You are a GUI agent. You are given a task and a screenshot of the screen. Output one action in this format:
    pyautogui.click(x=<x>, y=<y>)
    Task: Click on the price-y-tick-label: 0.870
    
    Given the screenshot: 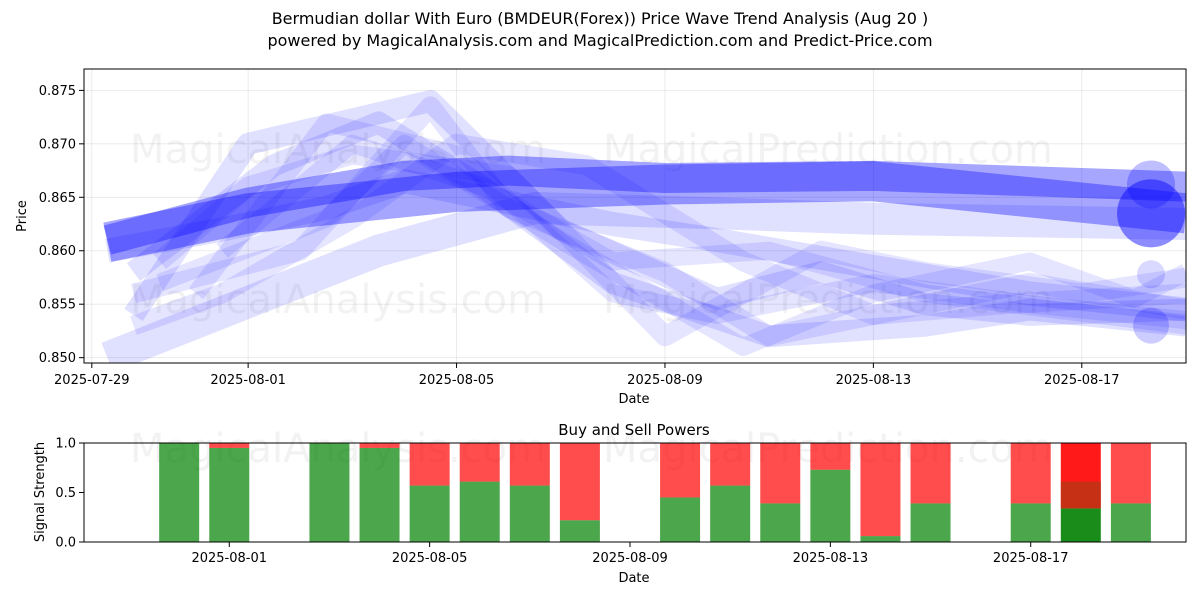 What is the action you would take?
    pyautogui.click(x=57, y=144)
    